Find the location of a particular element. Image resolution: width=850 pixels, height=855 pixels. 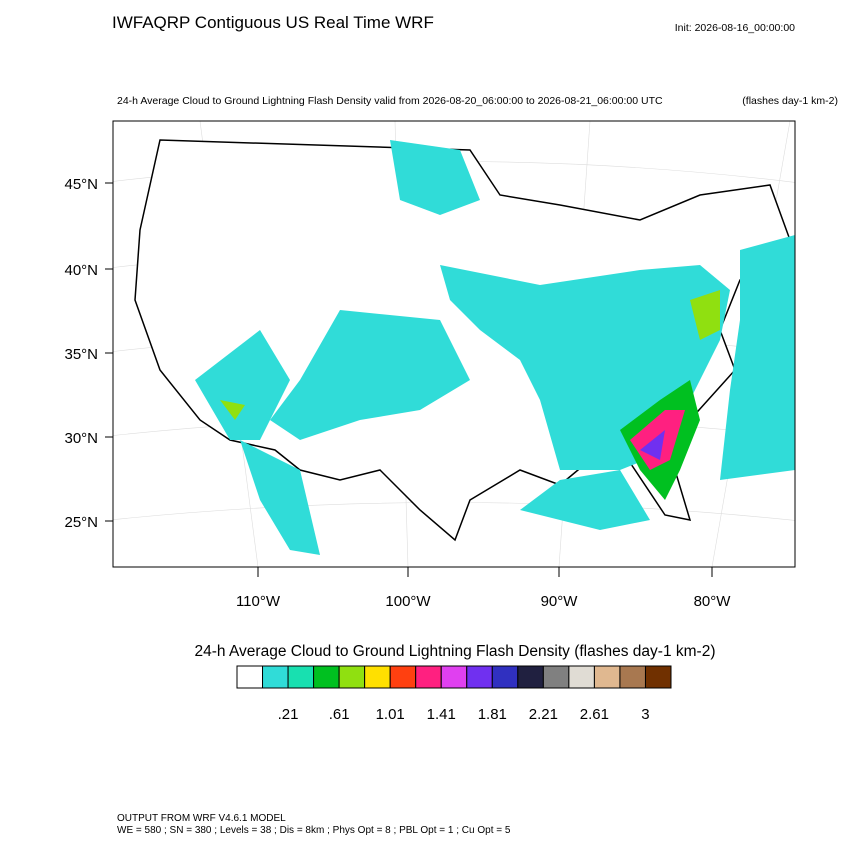

lat-label: 40°N is located at coordinates (81, 270).